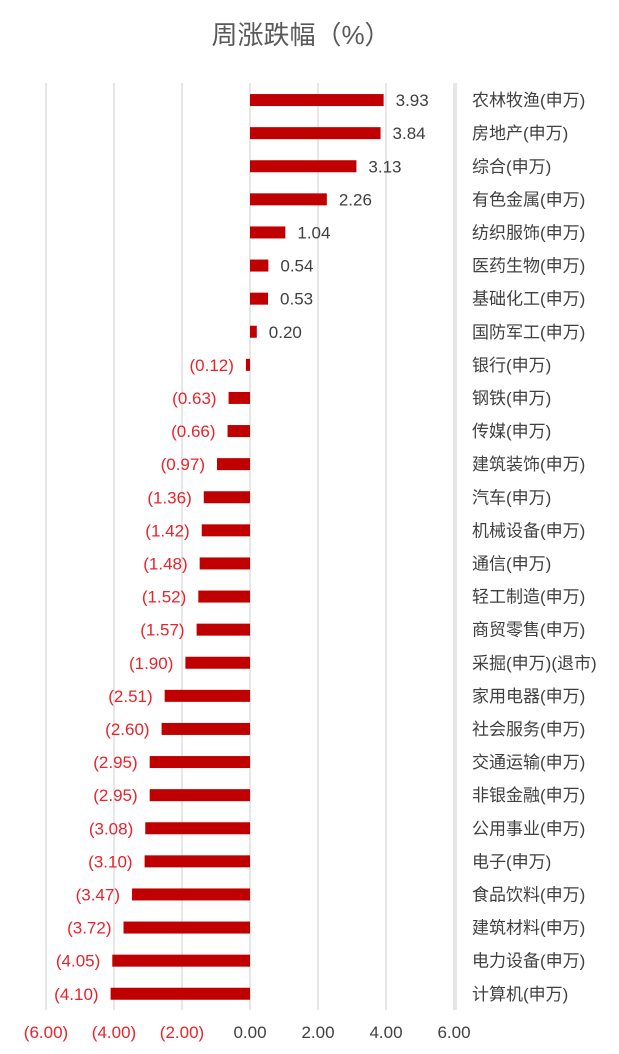  Describe the element at coordinates (130, 696) in the screenshot. I see `value-label: (2.51)` at that location.